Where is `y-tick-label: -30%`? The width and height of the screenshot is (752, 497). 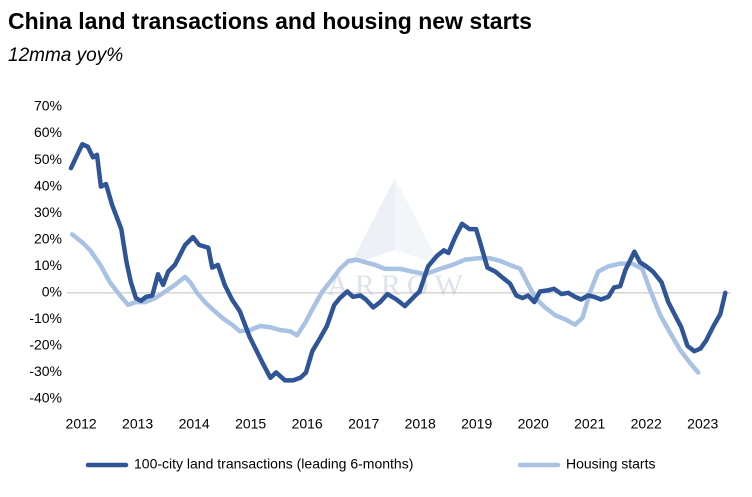 y-tick-label: -30% is located at coordinates (45, 371).